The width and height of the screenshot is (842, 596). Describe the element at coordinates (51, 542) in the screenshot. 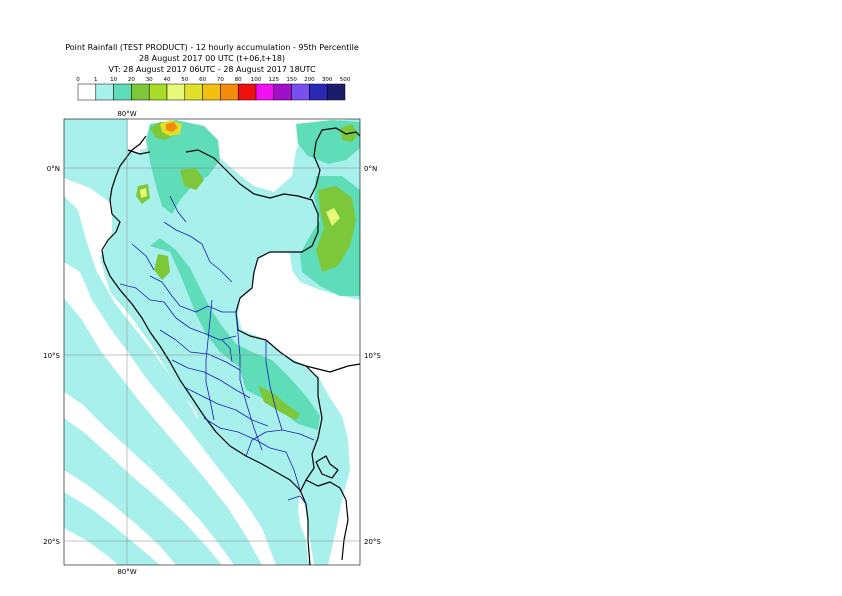

I see `lat-label-left-20s: 20°S` at that location.